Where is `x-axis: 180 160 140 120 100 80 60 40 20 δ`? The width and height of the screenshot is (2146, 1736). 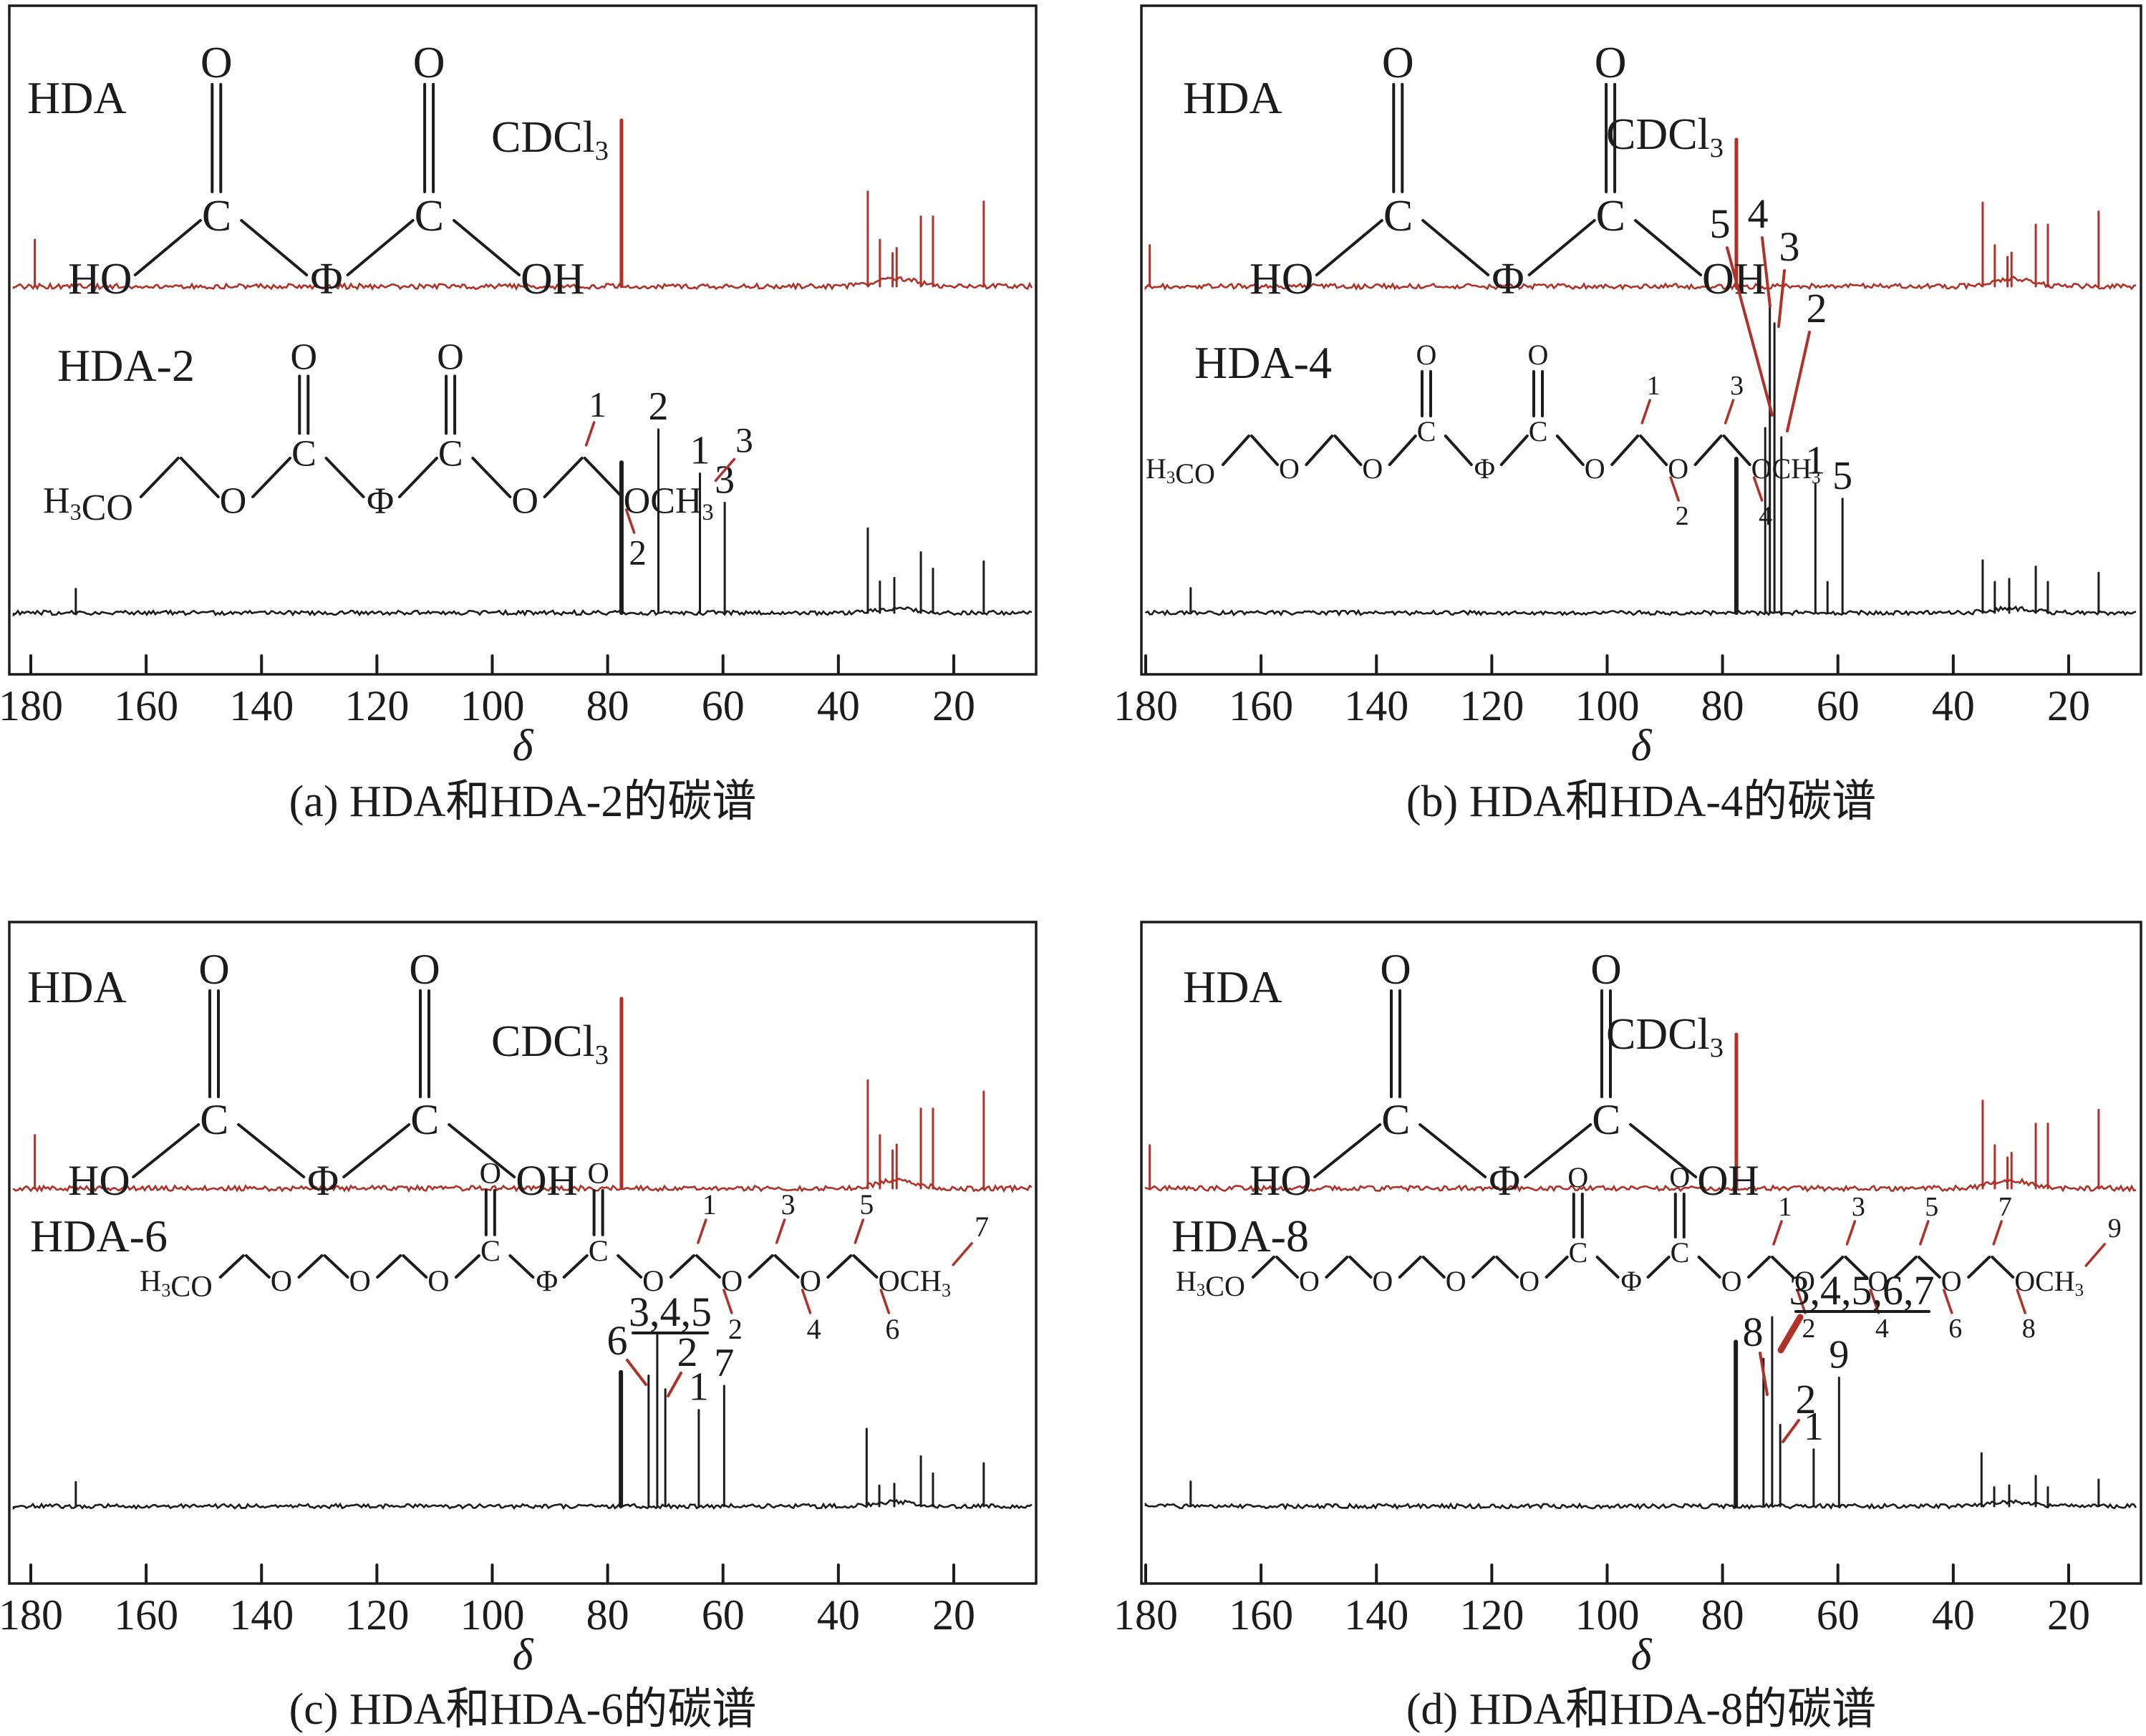
x-axis: 180 160 140 120 100 80 60 40 20 δ is located at coordinates (1601, 712).